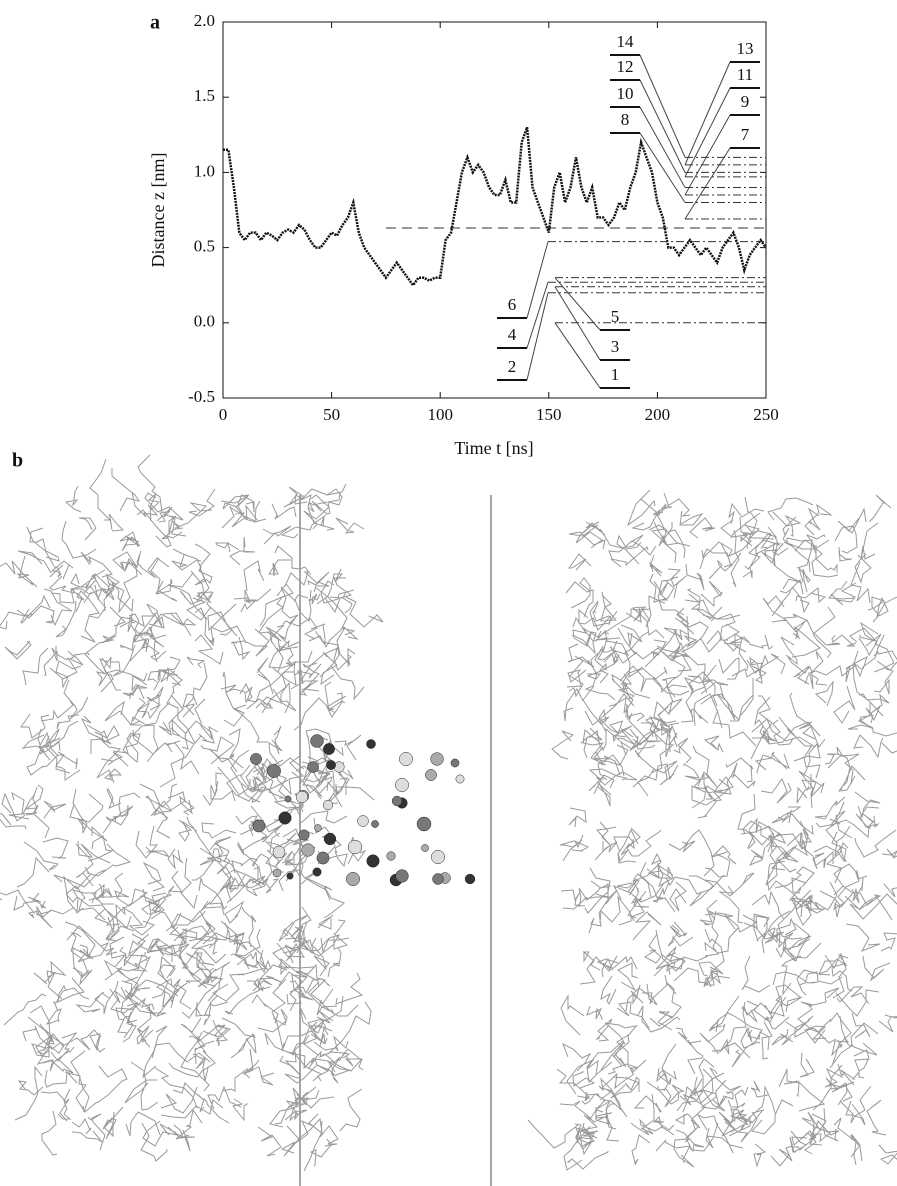 The height and width of the screenshot is (1186, 897). Describe the element at coordinates (658, 414) in the screenshot. I see `x-tick-label: 200` at that location.